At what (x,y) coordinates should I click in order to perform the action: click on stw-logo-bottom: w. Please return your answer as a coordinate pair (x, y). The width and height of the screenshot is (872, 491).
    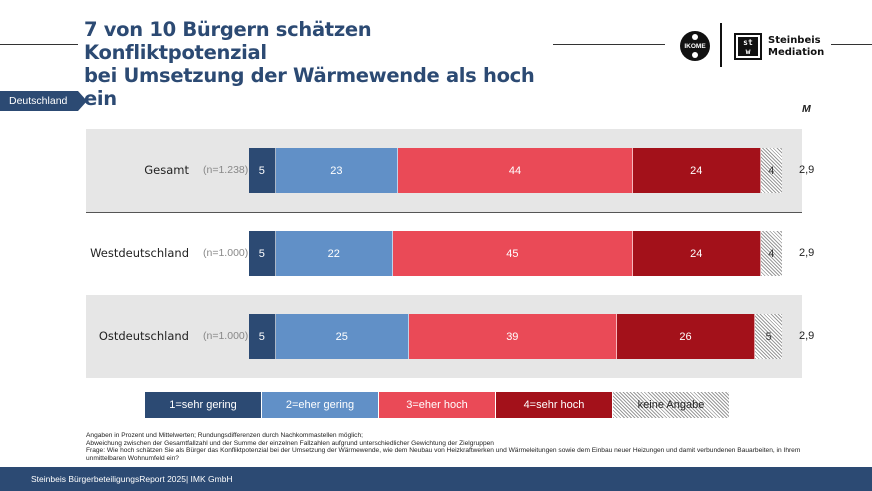
    Looking at the image, I should click on (748, 51).